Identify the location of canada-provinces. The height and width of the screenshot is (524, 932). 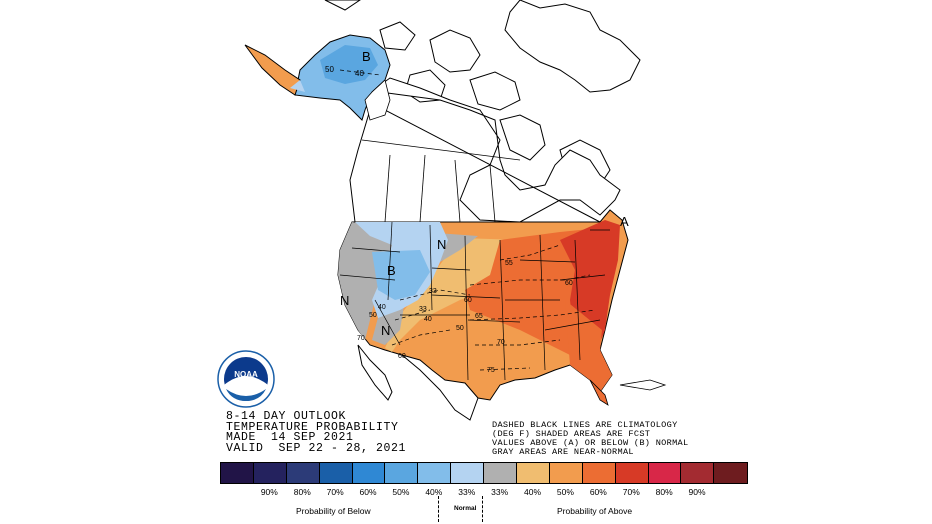
(441, 181).